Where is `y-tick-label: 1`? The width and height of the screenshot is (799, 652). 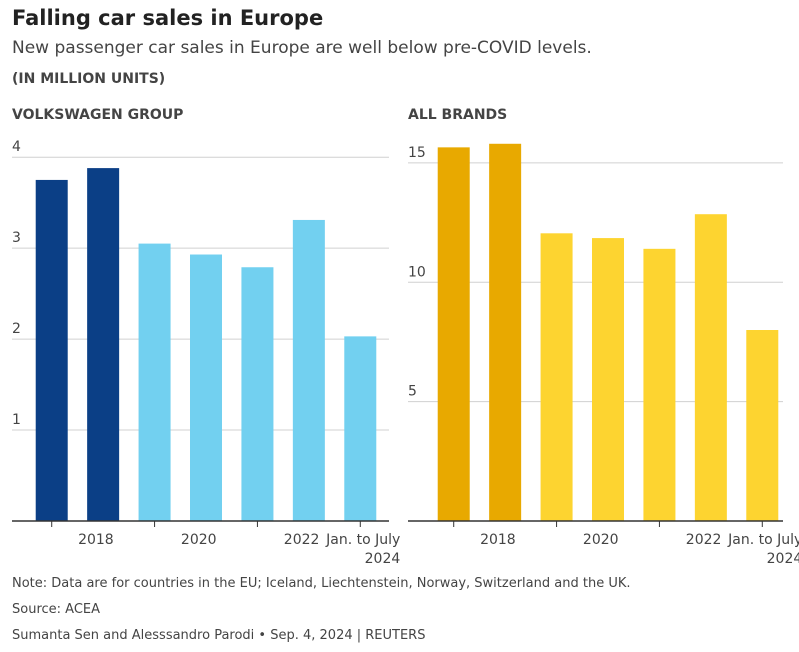 y-tick-label: 1 is located at coordinates (16, 420).